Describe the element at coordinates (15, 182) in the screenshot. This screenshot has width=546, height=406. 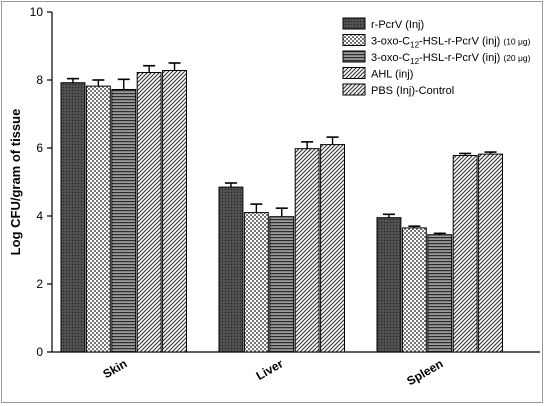
I see `y-axis-title: Log CFU/gram of tissue` at that location.